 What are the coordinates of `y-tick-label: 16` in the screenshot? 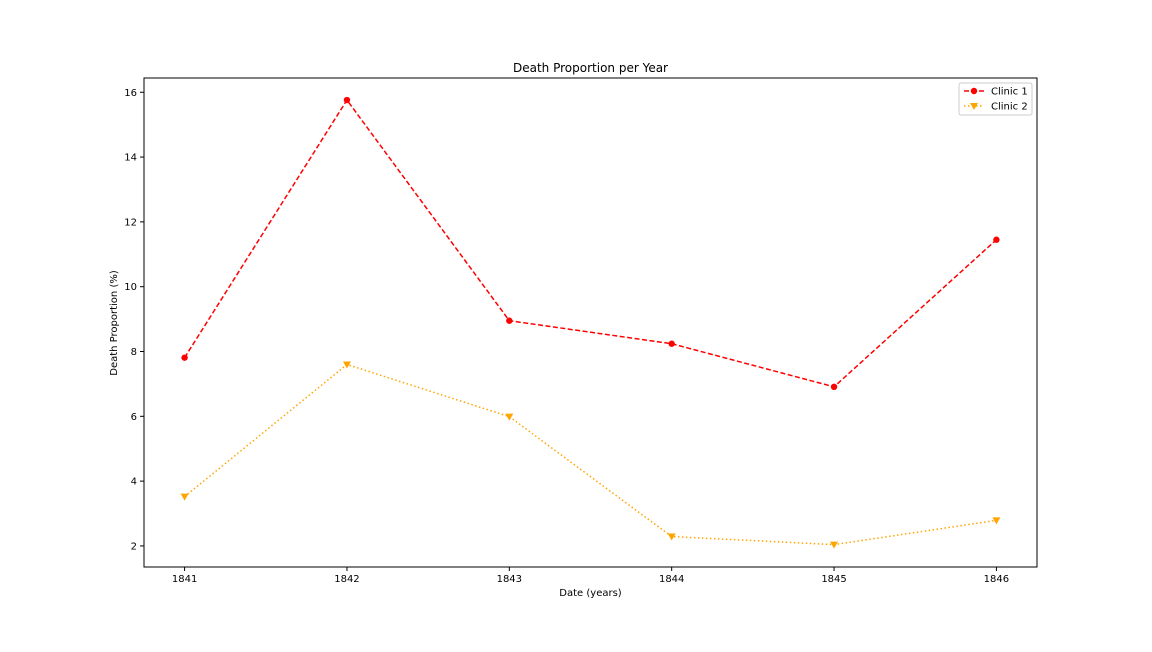 It's located at (130, 93).